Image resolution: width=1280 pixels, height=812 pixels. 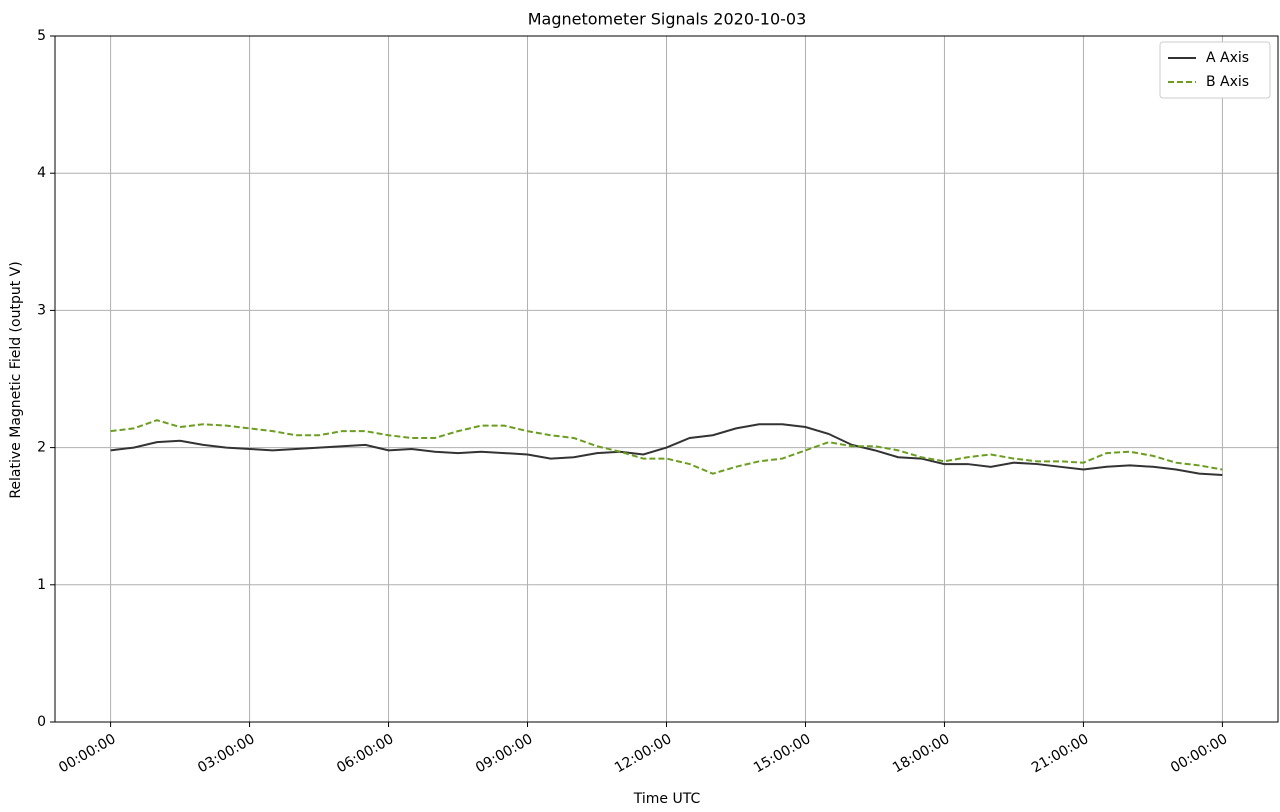 I want to click on y-tick-label: 0, so click(x=41, y=722).